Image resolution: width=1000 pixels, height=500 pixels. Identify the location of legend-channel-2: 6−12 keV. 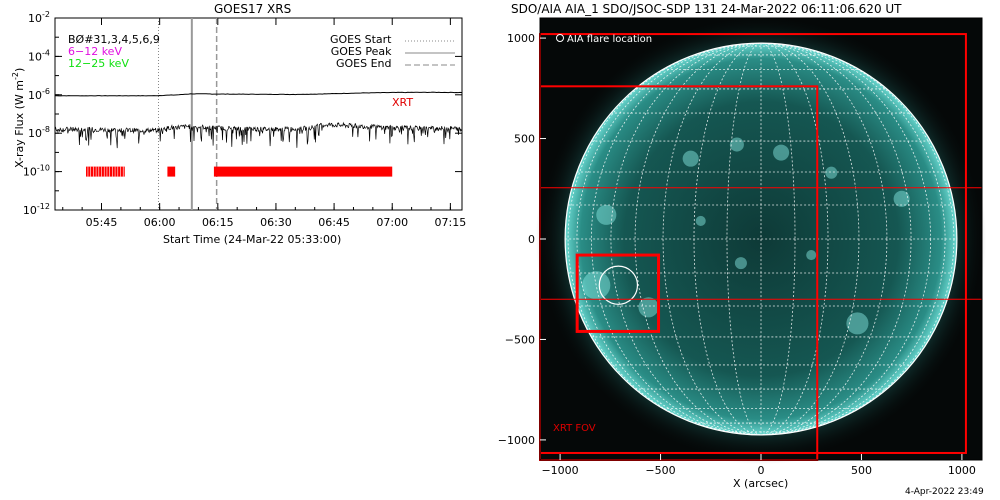
(95, 51).